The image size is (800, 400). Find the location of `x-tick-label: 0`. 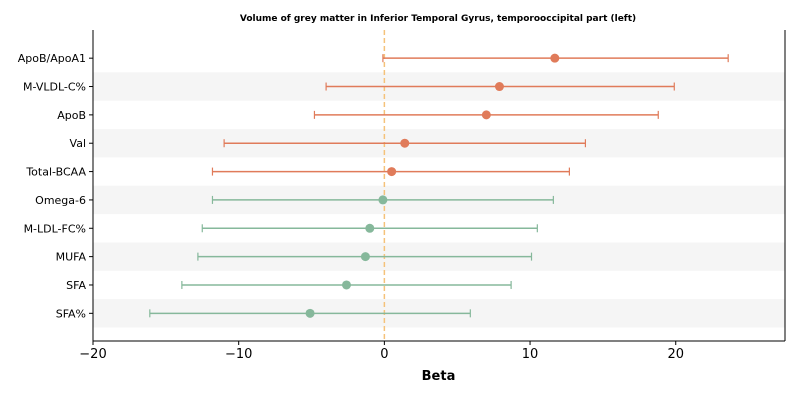

x-tick-label: 0 is located at coordinates (384, 354).